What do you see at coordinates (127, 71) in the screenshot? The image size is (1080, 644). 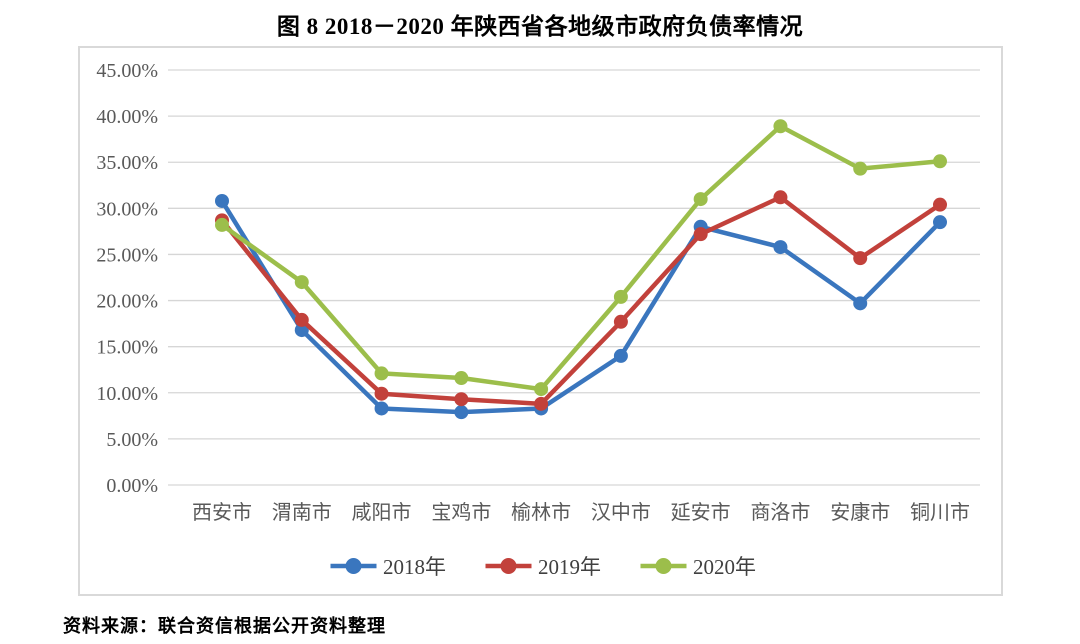 I see `y-tick-label: 45.00%` at bounding box center [127, 71].